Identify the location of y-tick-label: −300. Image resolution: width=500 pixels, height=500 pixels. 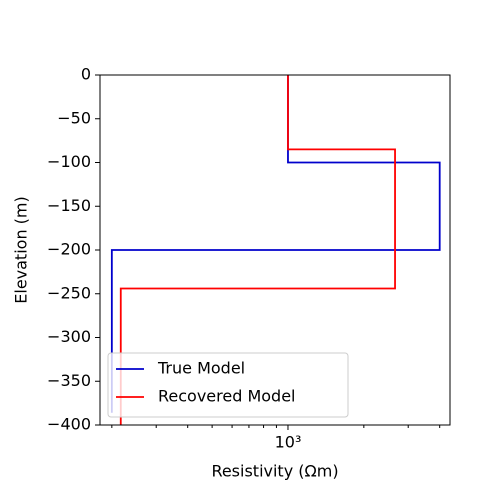
(69, 336).